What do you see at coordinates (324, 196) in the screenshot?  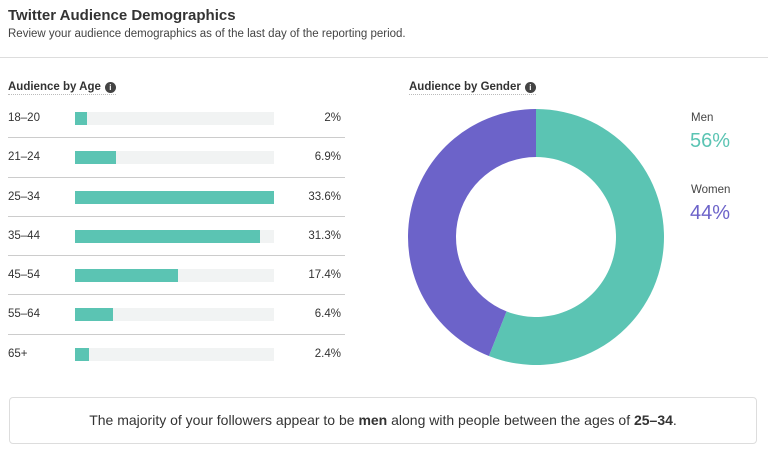 I see `age-value: 33.6%` at bounding box center [324, 196].